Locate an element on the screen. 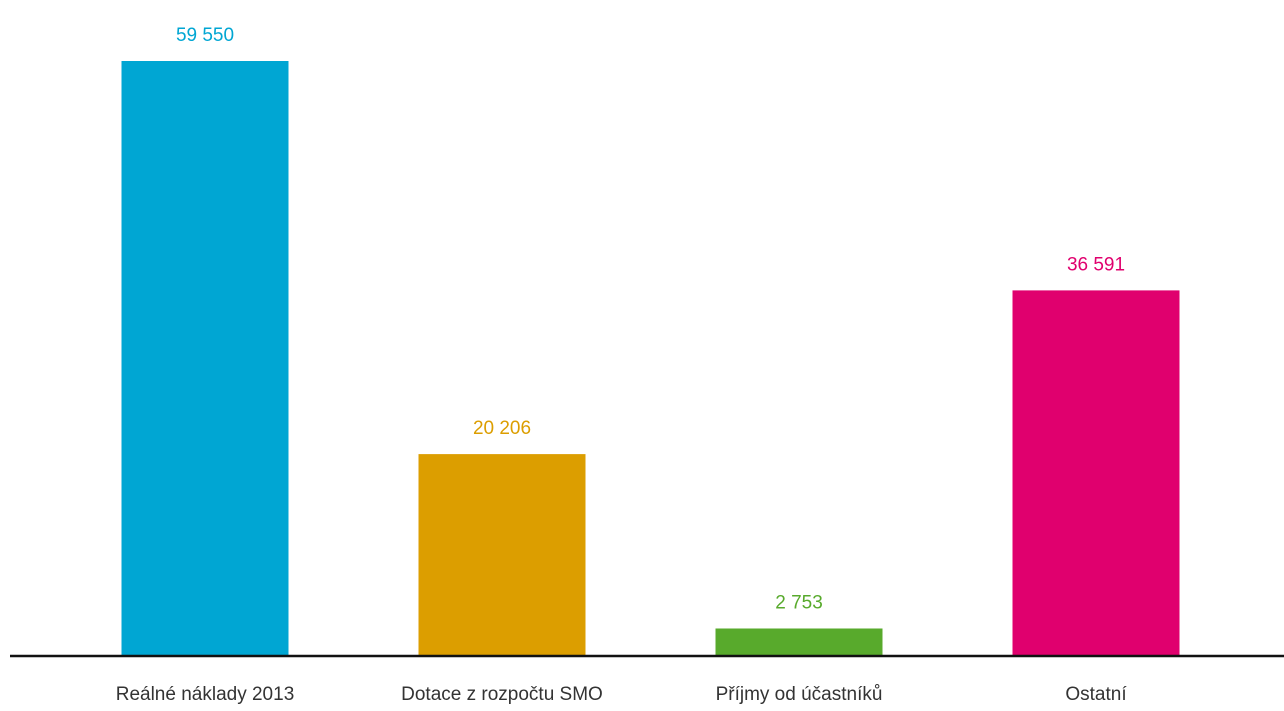 The height and width of the screenshot is (711, 1284). value-label-1: 20 206 is located at coordinates (502, 428).